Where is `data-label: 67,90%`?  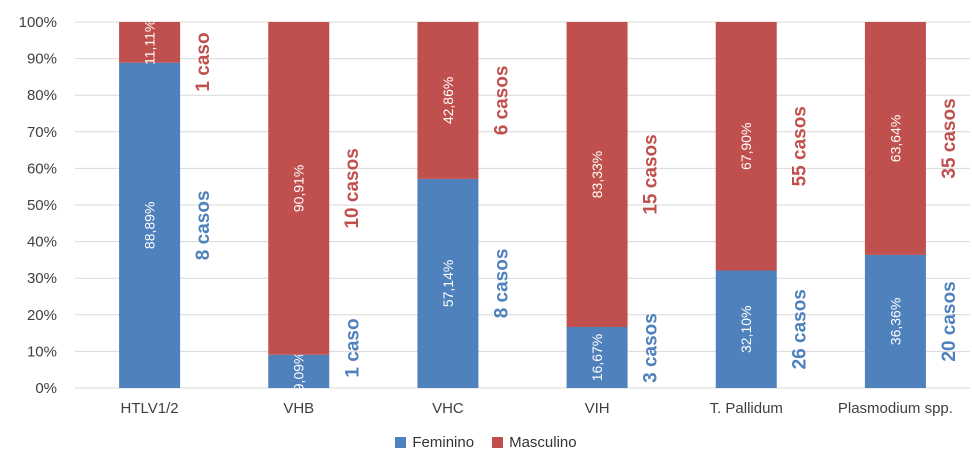 data-label: 67,90% is located at coordinates (746, 146).